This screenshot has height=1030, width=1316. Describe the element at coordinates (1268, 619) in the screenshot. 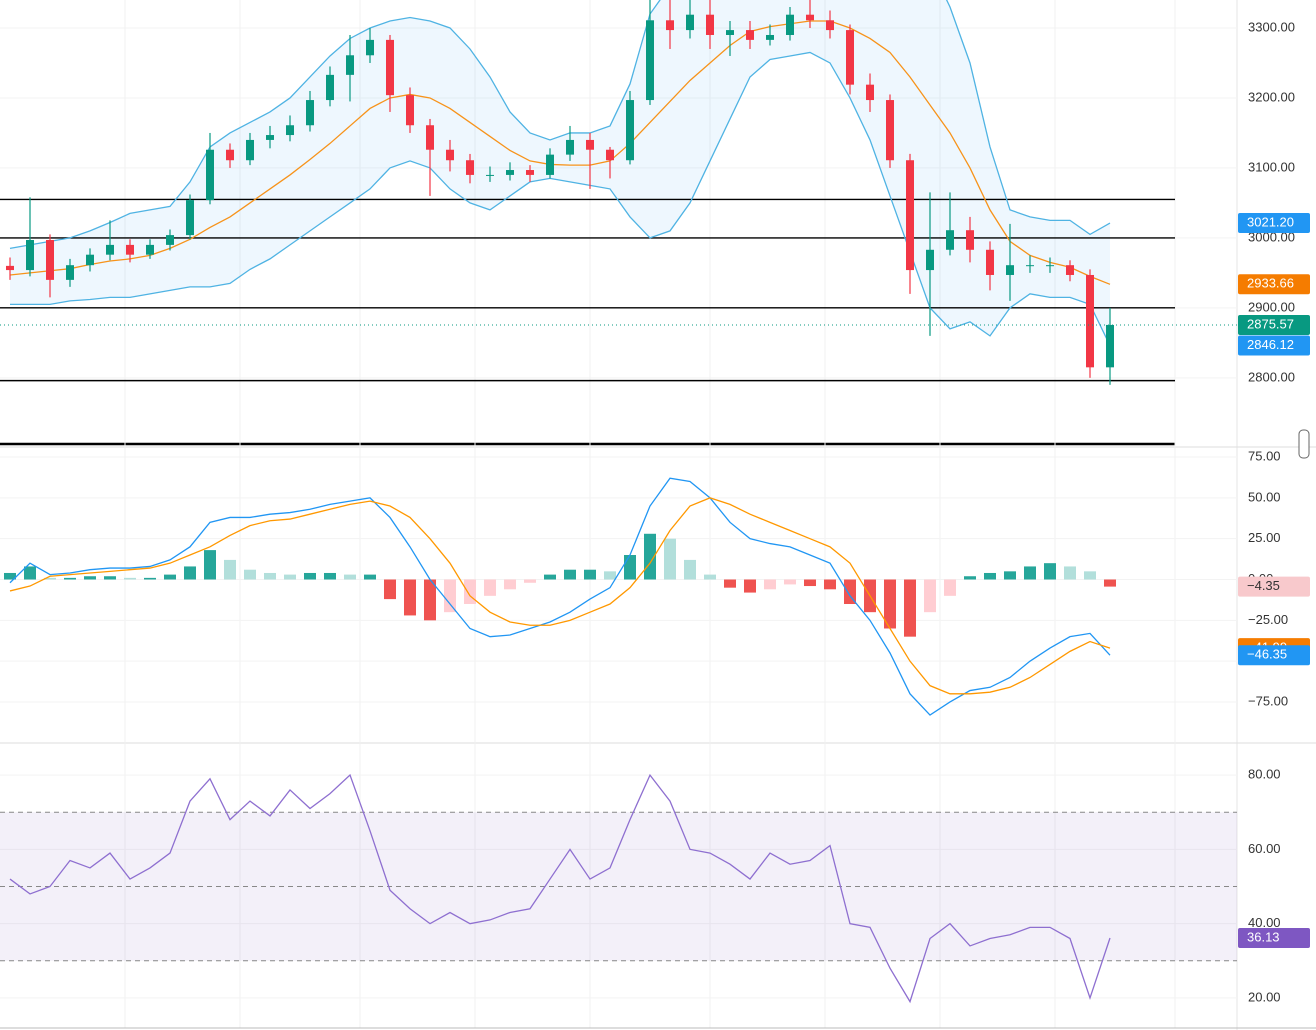

I see `y-tick-label: −25.00` at that location.